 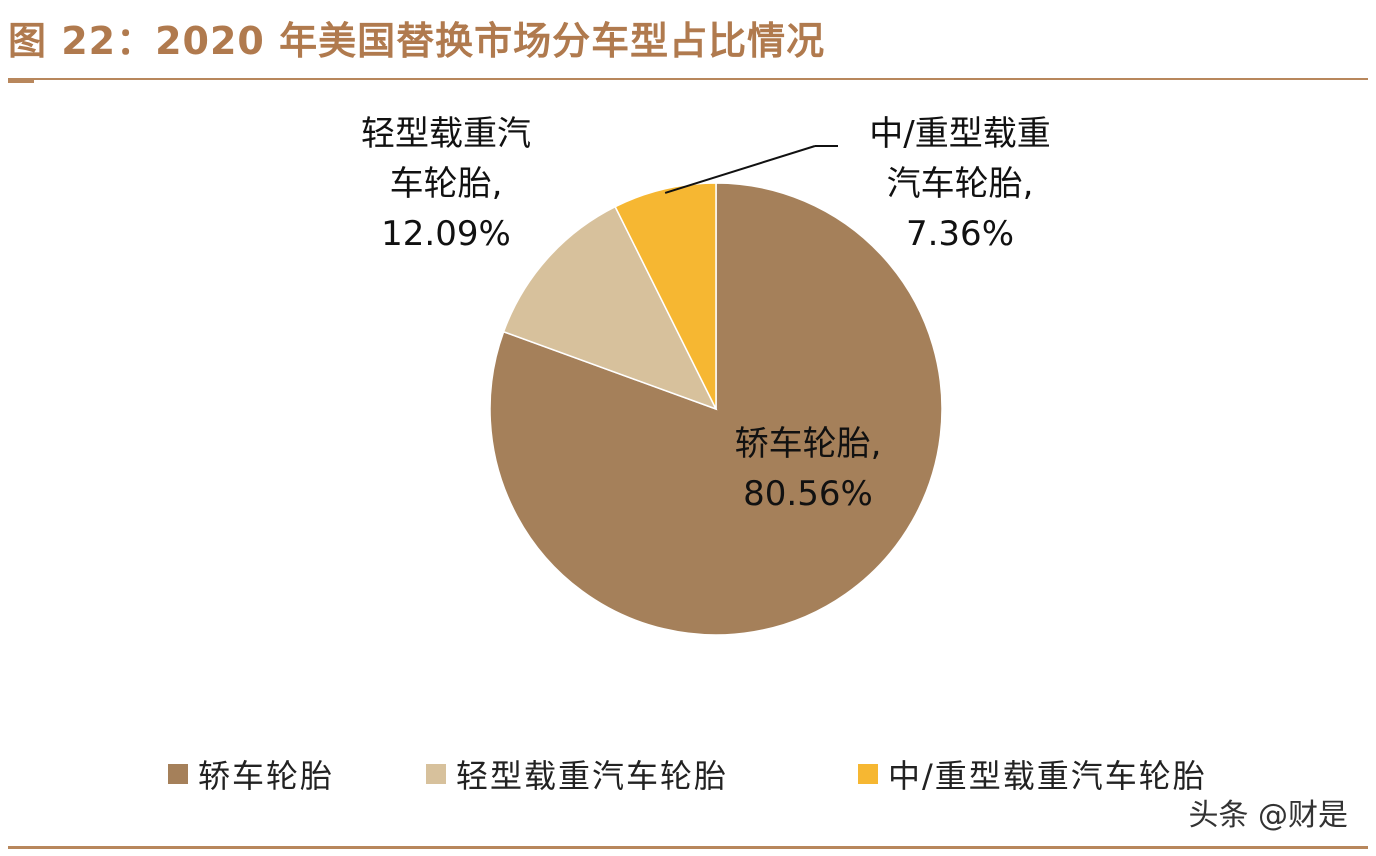 I want to click on slice-2-label-line-3: 12.09%, so click(x=446, y=234).